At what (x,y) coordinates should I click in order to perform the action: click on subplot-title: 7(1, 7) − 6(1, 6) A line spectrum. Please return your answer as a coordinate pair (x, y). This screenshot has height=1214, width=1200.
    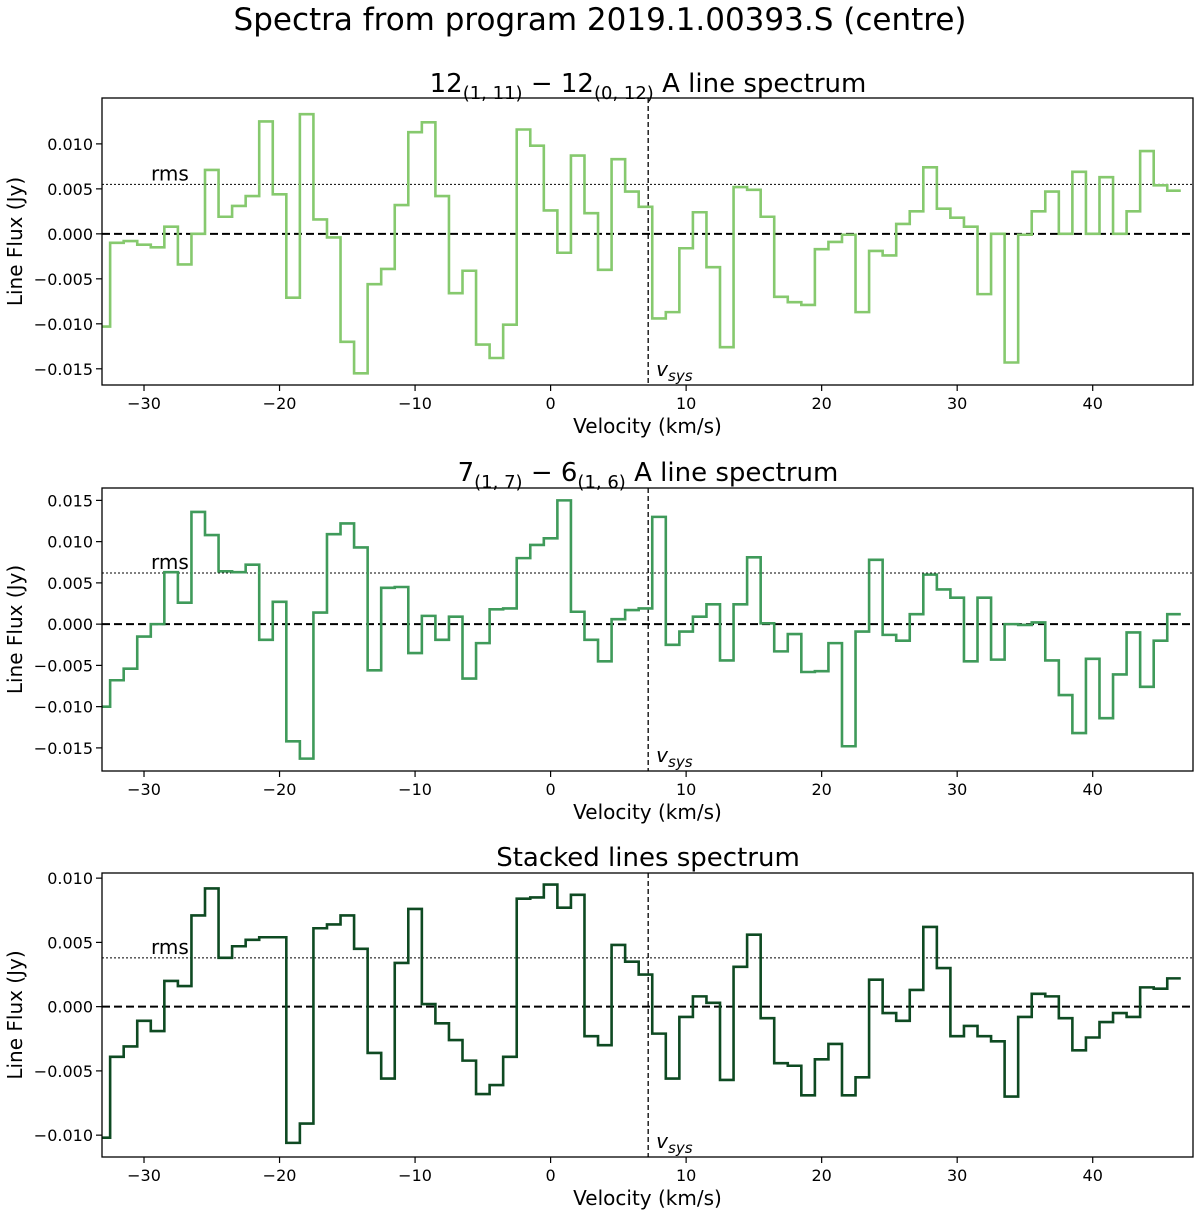
    Looking at the image, I should click on (648, 475).